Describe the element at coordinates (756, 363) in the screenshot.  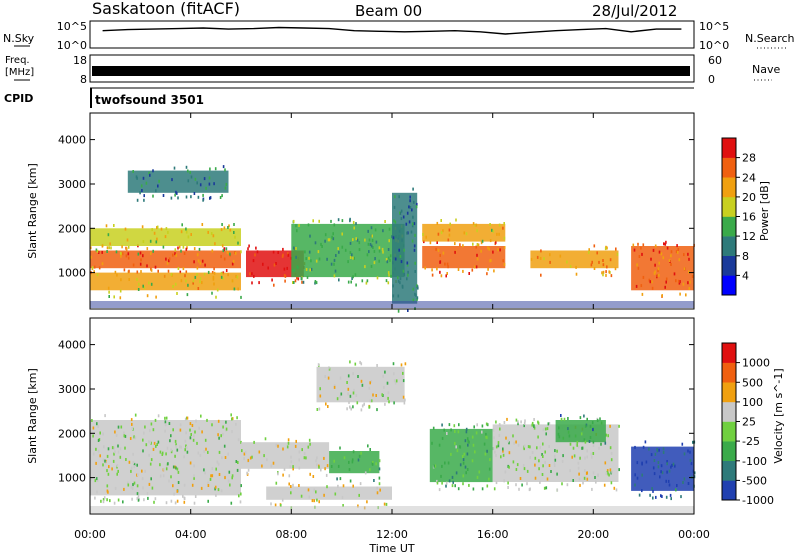
I see `colorbar-tick-label: 1000` at that location.